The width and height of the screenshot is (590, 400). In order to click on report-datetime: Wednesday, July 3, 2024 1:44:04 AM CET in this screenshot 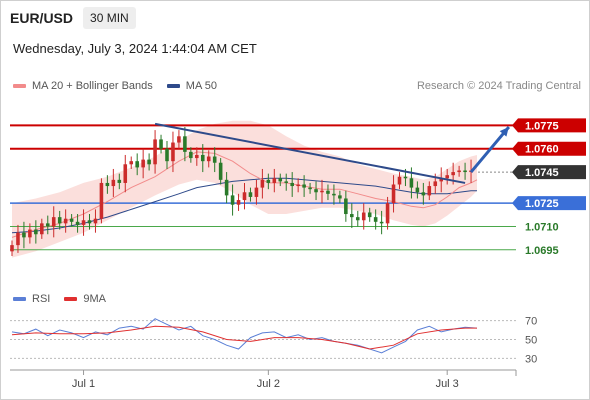, I will do `click(135, 48)`.